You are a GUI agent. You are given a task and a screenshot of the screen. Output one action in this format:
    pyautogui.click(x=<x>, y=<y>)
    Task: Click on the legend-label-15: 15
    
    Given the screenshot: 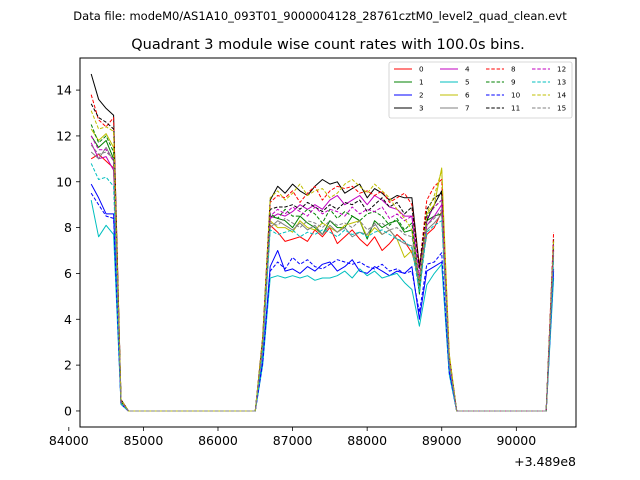 What is the action you would take?
    pyautogui.click(x=561, y=108)
    